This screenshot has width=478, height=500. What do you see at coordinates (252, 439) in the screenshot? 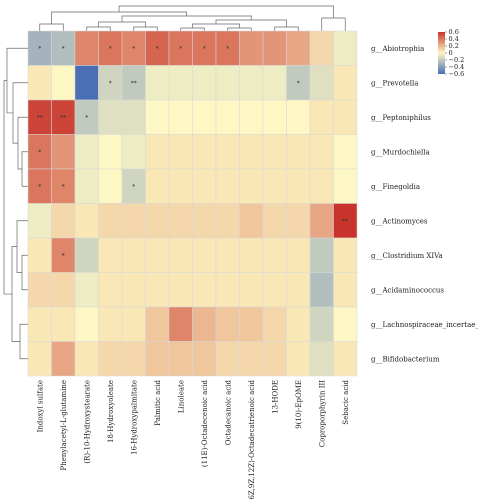
I see `column-label: (6Z,9Z,12Z)-Octadecatrienoic acid` at bounding box center [252, 439].